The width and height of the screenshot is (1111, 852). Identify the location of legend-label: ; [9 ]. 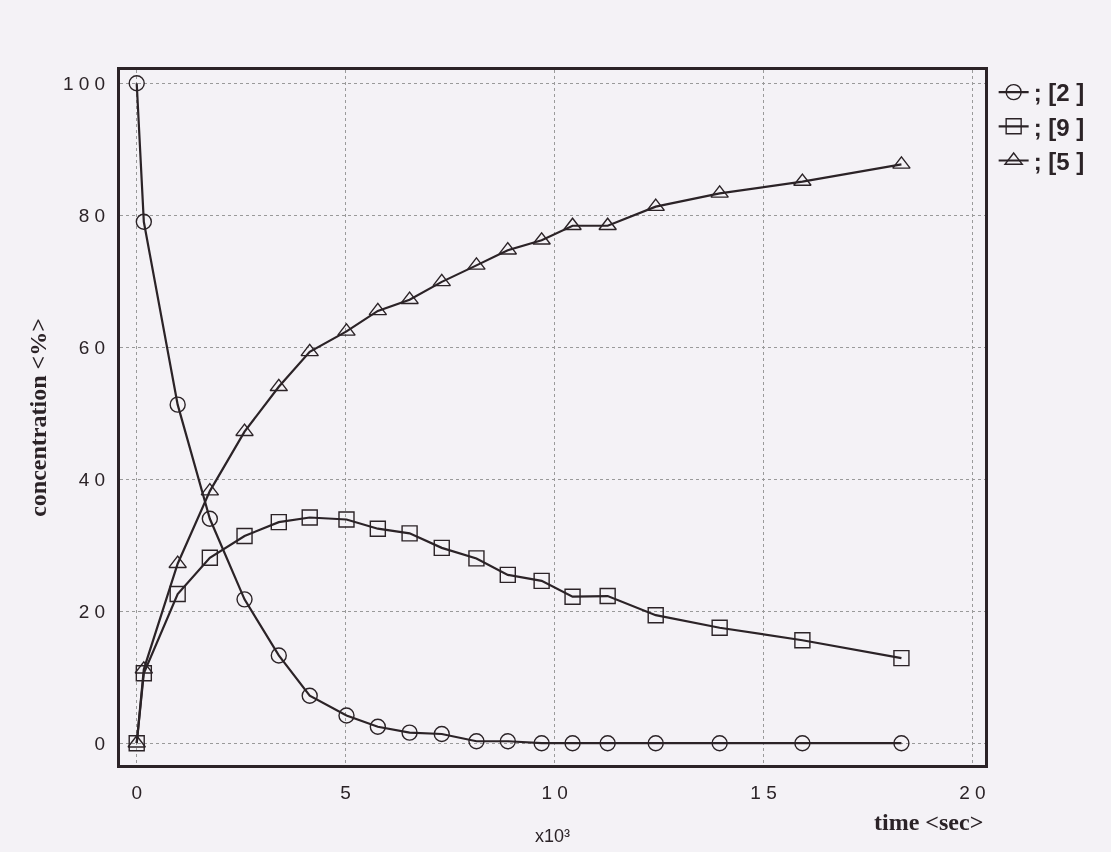
(1059, 127).